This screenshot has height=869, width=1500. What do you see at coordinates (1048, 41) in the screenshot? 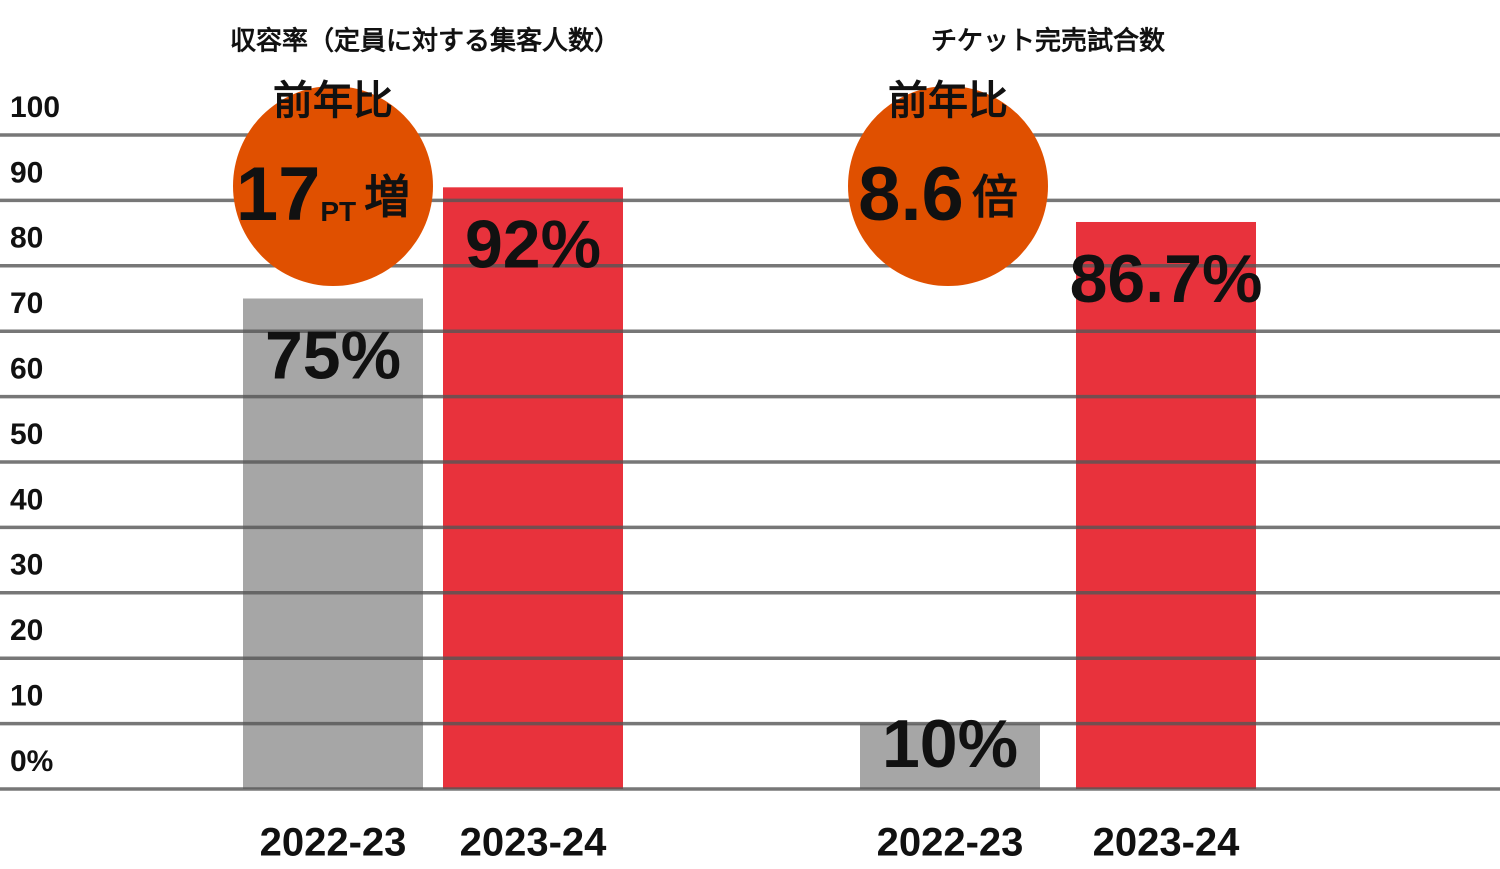
I see `chart-title: チケット完売試合数` at bounding box center [1048, 41].